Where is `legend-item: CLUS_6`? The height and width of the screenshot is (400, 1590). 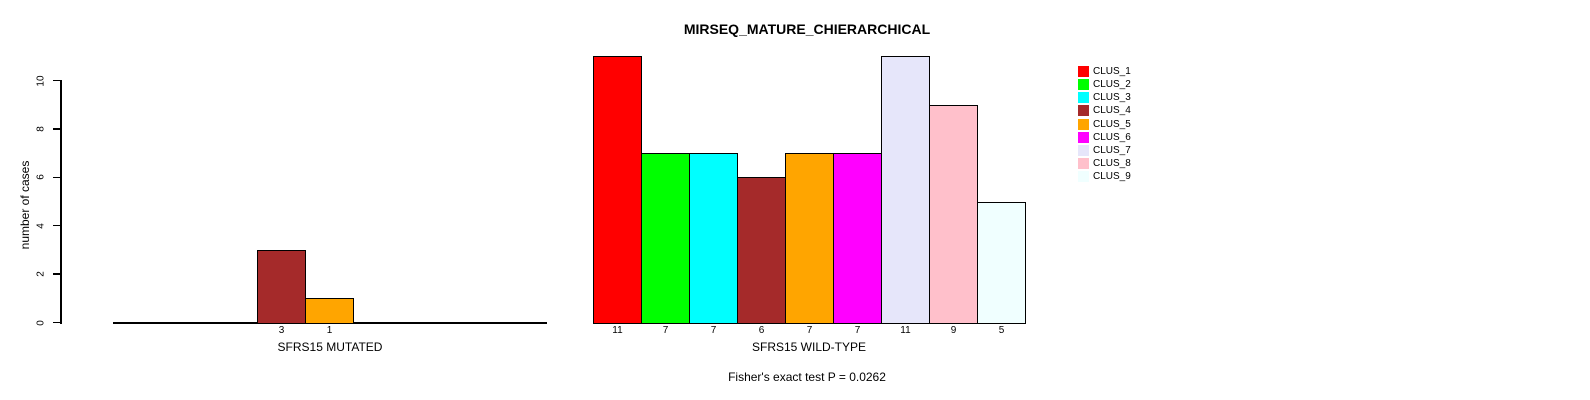
legend-item: CLUS_6 is located at coordinates (1104, 137).